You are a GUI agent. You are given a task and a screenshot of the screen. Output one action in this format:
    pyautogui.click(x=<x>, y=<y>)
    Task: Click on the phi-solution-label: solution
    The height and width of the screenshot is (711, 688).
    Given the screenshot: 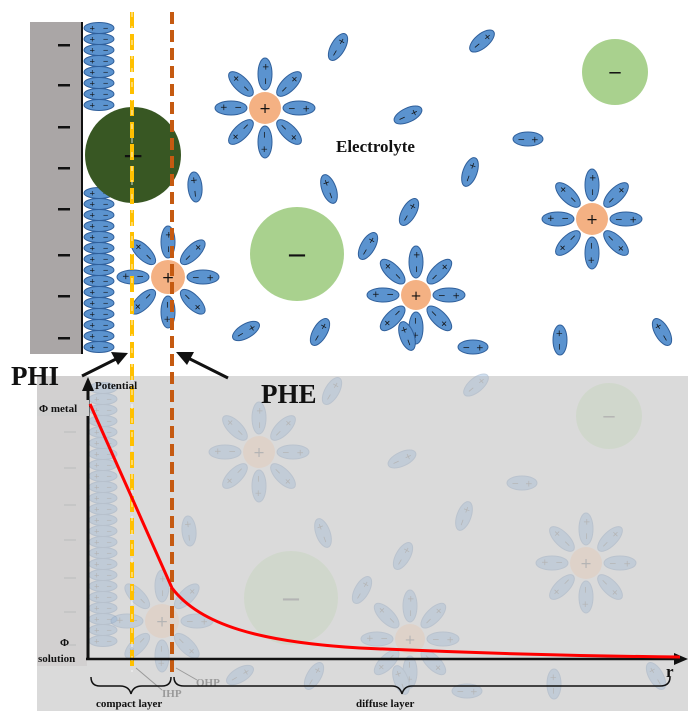 What is the action you would take?
    pyautogui.click(x=56, y=659)
    